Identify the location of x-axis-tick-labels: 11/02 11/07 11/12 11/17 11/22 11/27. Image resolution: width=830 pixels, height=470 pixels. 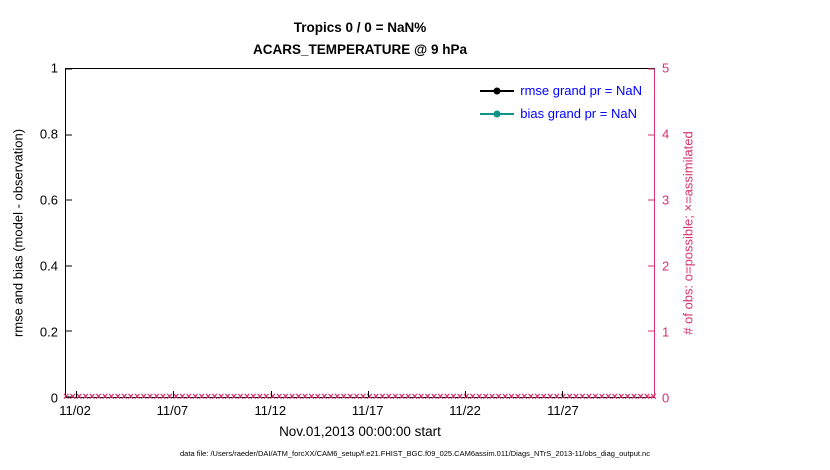
(357, 411).